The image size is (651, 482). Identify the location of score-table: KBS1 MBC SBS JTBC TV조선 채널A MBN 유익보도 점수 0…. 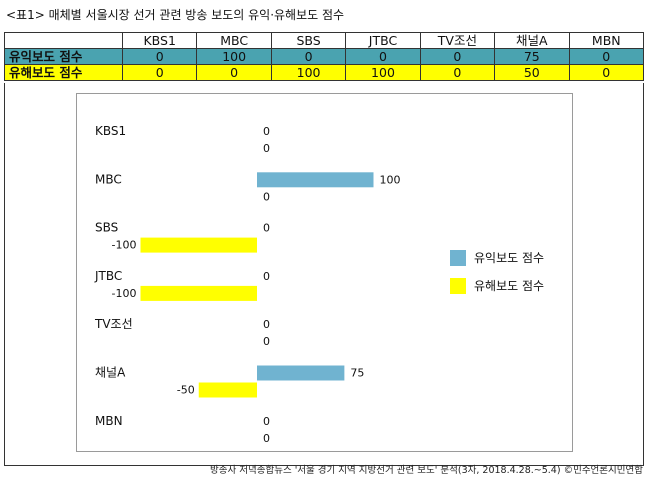
(324, 56).